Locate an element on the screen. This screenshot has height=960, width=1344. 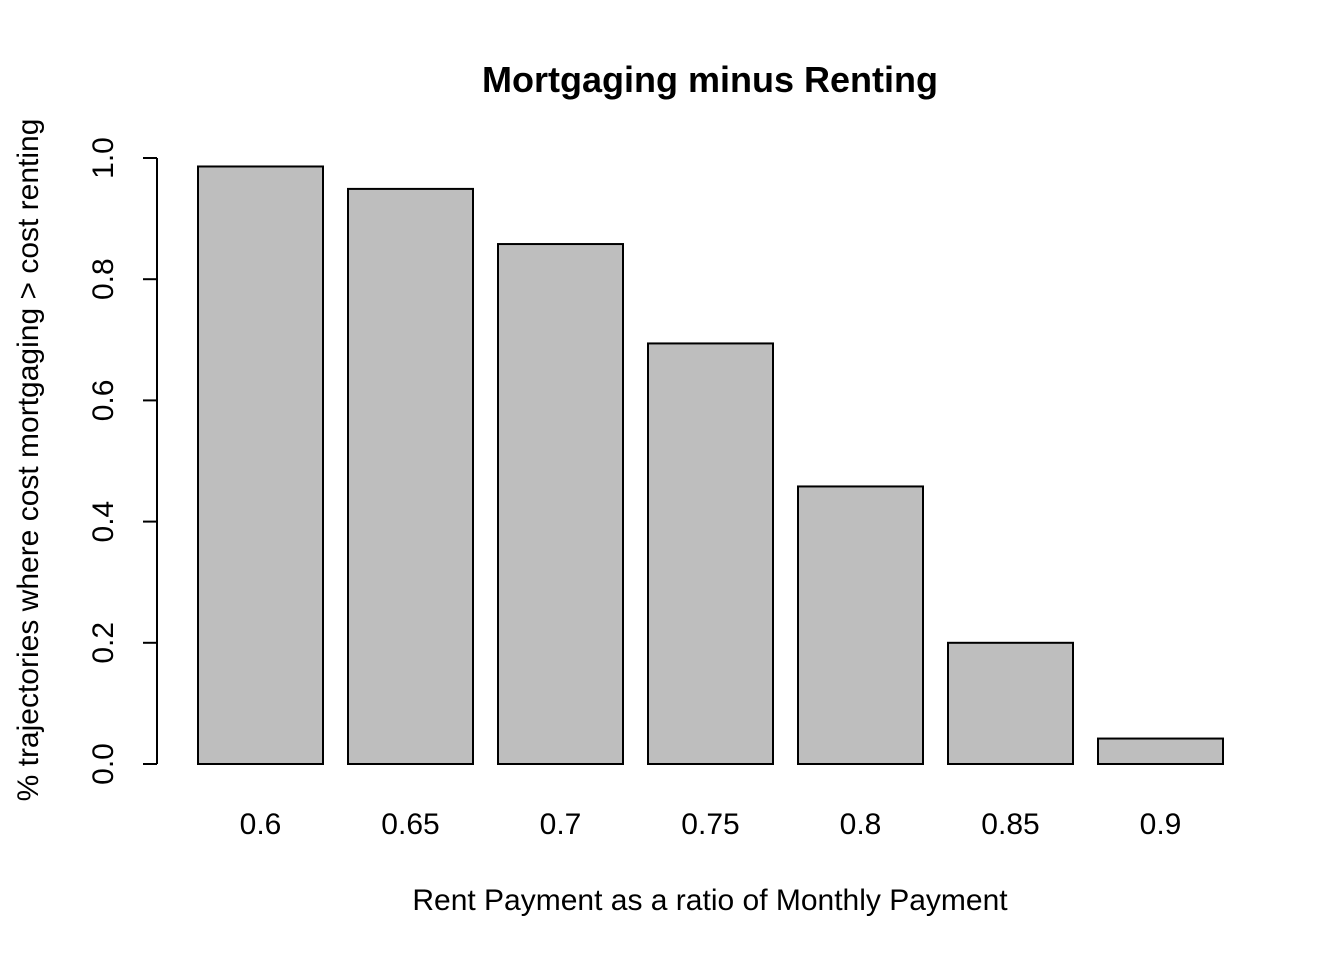
bar-0.9 is located at coordinates (1160, 751).